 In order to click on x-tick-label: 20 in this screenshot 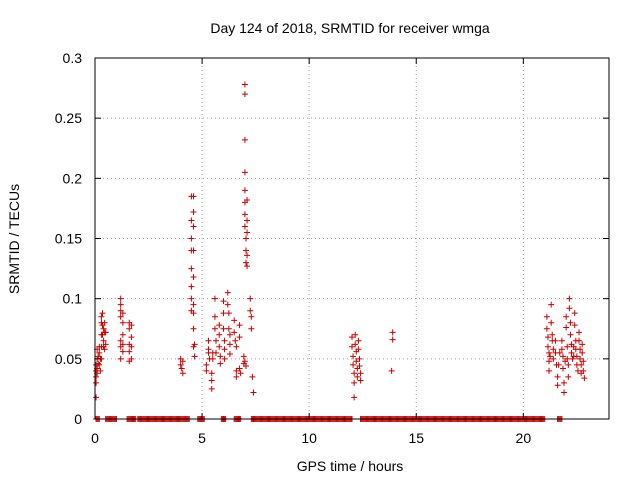, I will do `click(524, 438)`.